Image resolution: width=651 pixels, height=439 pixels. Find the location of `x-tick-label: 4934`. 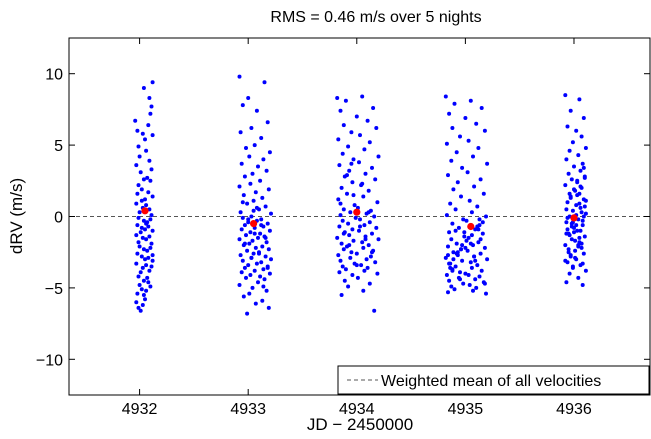

x-tick-label: 4934 is located at coordinates (357, 409).